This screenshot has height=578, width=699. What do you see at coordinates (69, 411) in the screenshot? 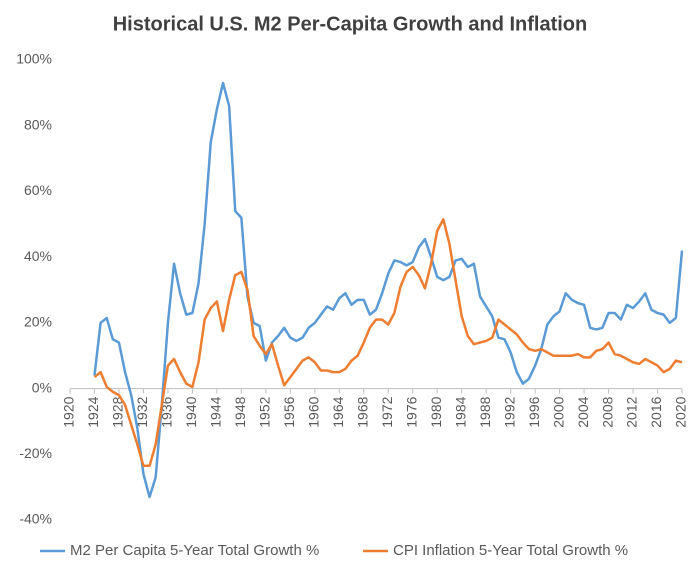
I see `x-tick-label: 1920` at bounding box center [69, 411].